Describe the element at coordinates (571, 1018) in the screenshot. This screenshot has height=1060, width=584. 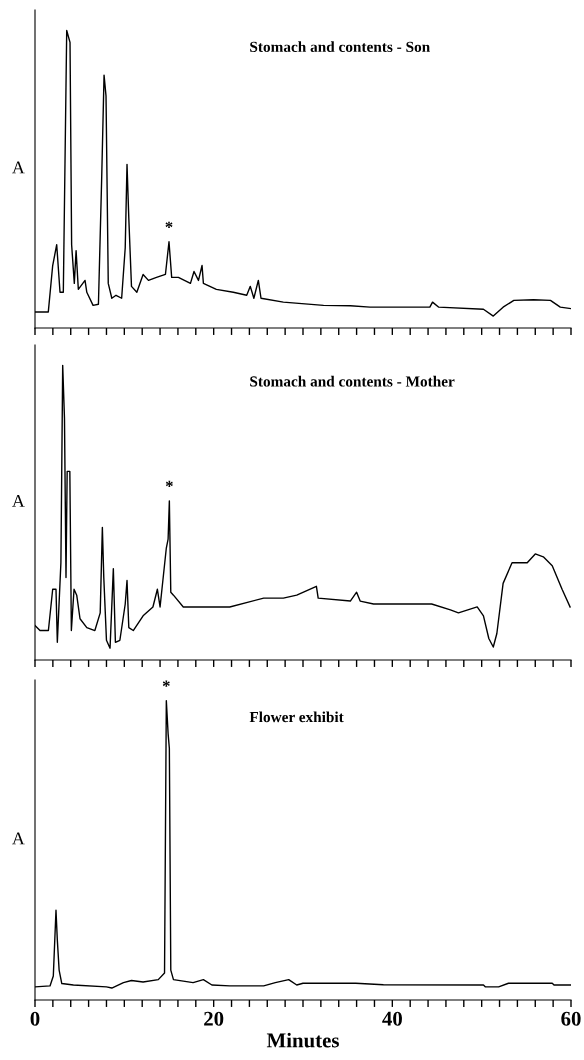
I see `x-tick-label: 60` at that location.